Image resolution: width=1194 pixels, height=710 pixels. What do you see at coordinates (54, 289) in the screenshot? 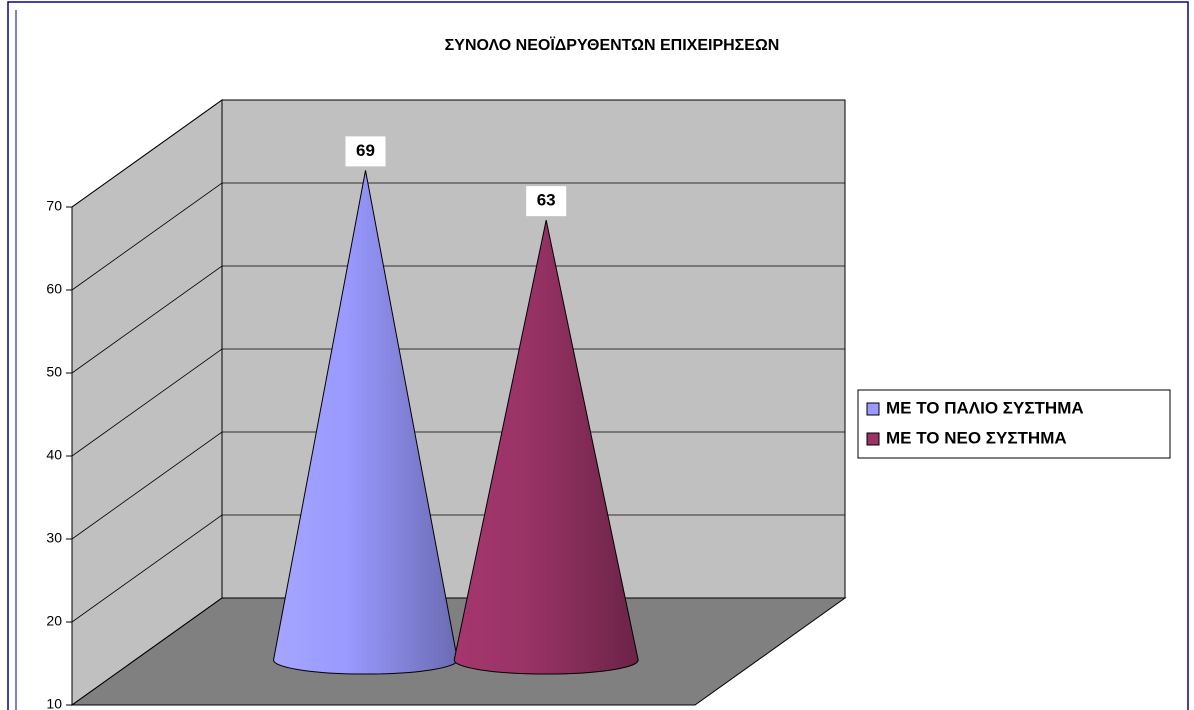
I see `y-tick-label: 60` at bounding box center [54, 289].